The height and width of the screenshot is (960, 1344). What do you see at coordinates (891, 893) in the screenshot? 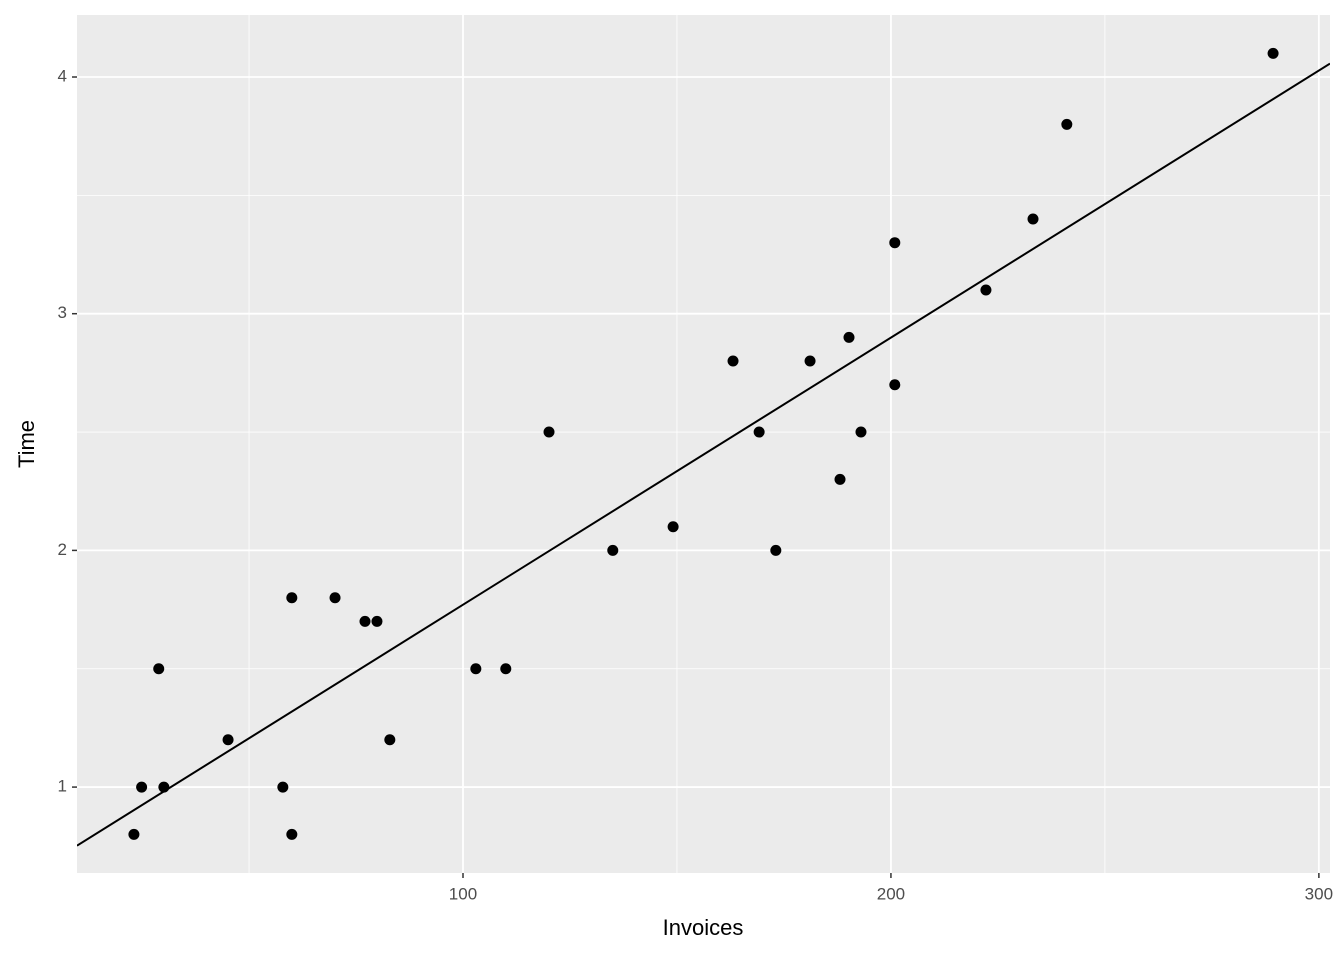
I see `x-tick-label: 200` at bounding box center [891, 893].